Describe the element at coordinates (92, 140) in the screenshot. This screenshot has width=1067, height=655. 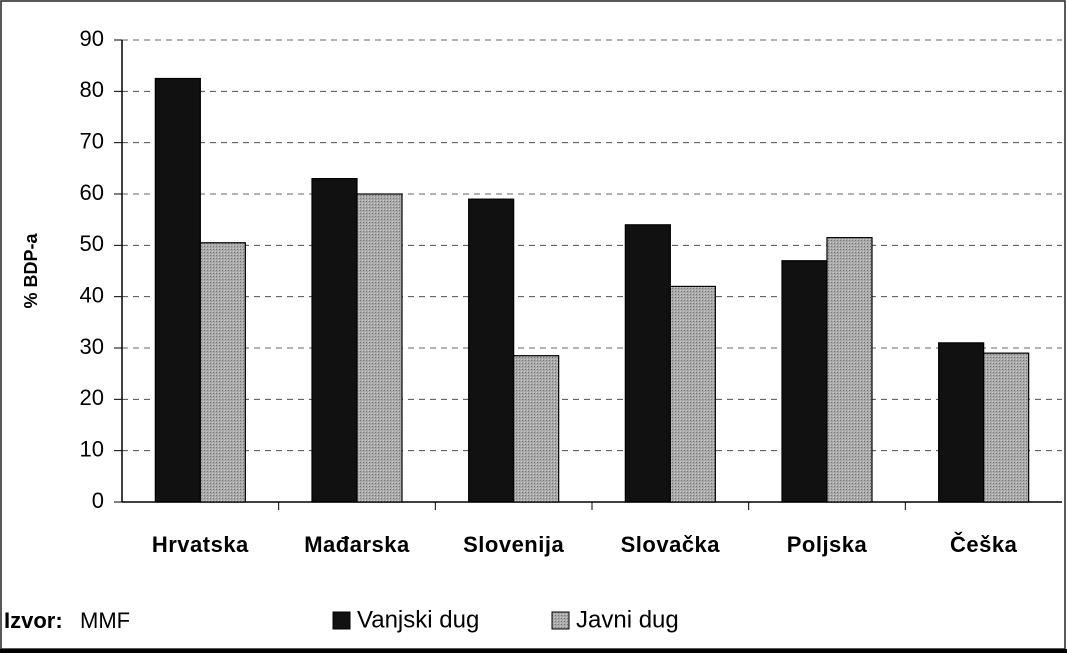
I see `y-tick-label: 70` at that location.